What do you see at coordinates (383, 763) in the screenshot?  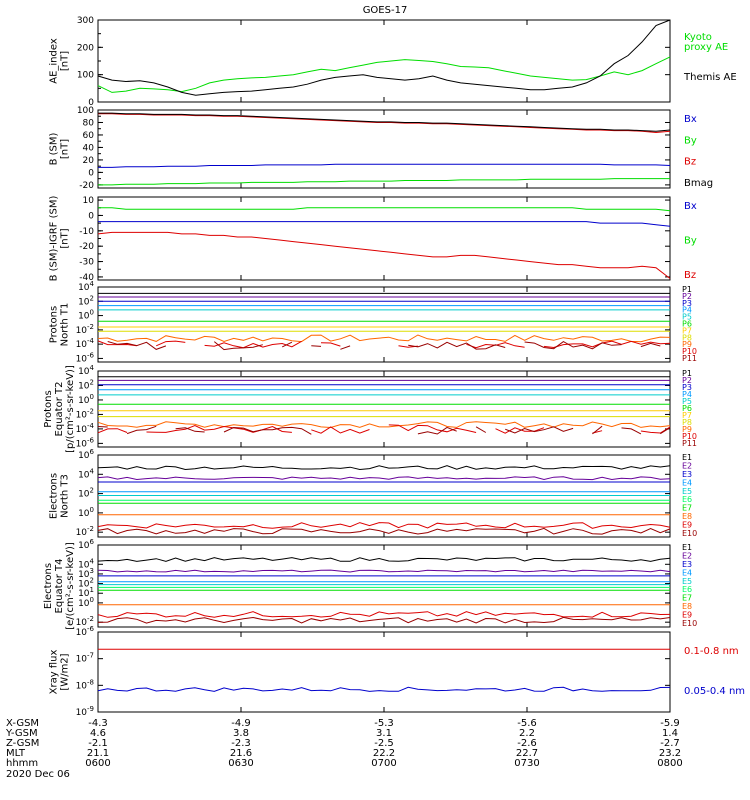 I see `x-axis-value: 0700` at bounding box center [383, 763].